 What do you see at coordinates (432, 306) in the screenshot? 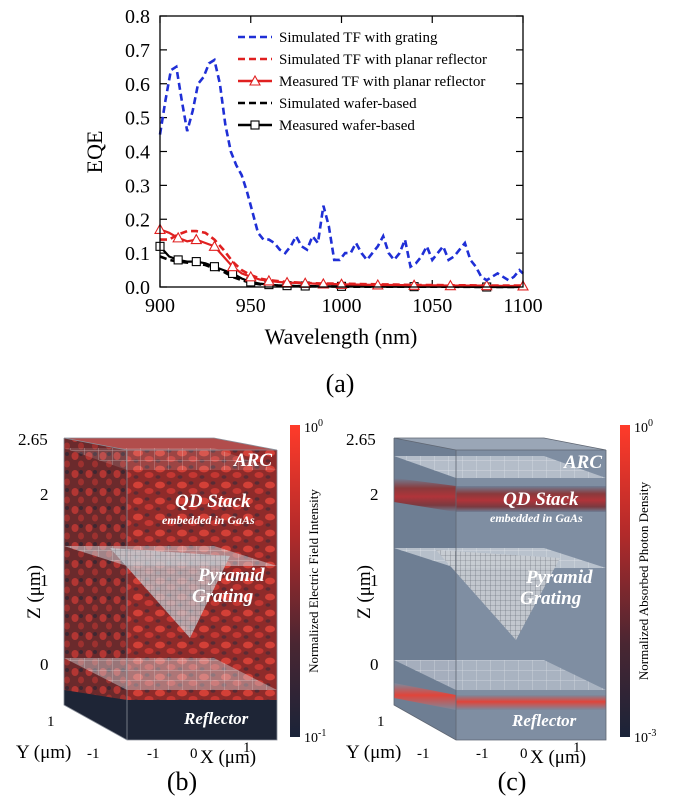
I see `x-tick-label: 1050` at bounding box center [432, 306].